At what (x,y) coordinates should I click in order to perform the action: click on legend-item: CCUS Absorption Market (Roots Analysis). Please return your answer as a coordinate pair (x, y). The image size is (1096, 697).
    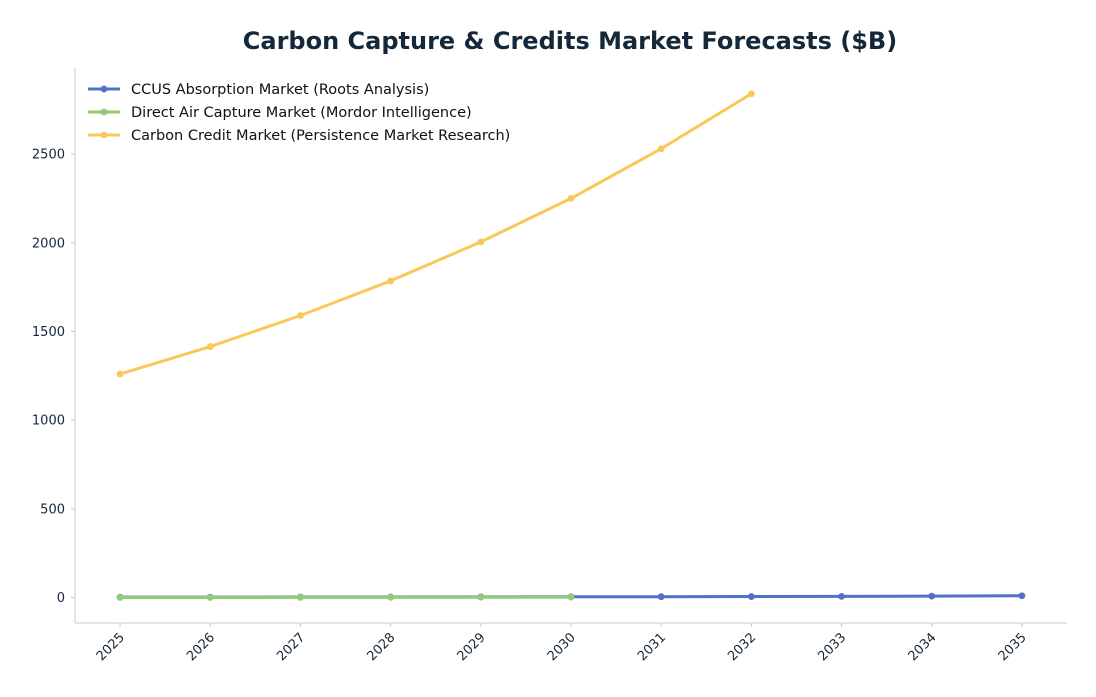
    Looking at the image, I should click on (258, 90).